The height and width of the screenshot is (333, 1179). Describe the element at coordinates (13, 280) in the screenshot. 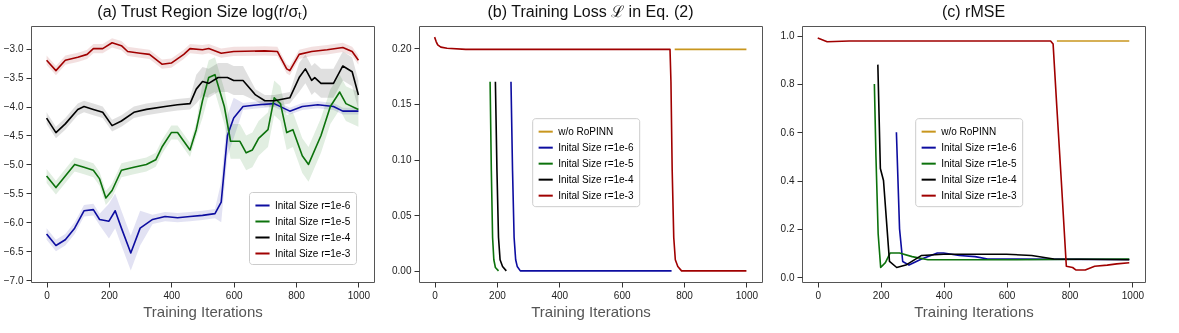

I see `y-tick-label: −7.0` at that location.